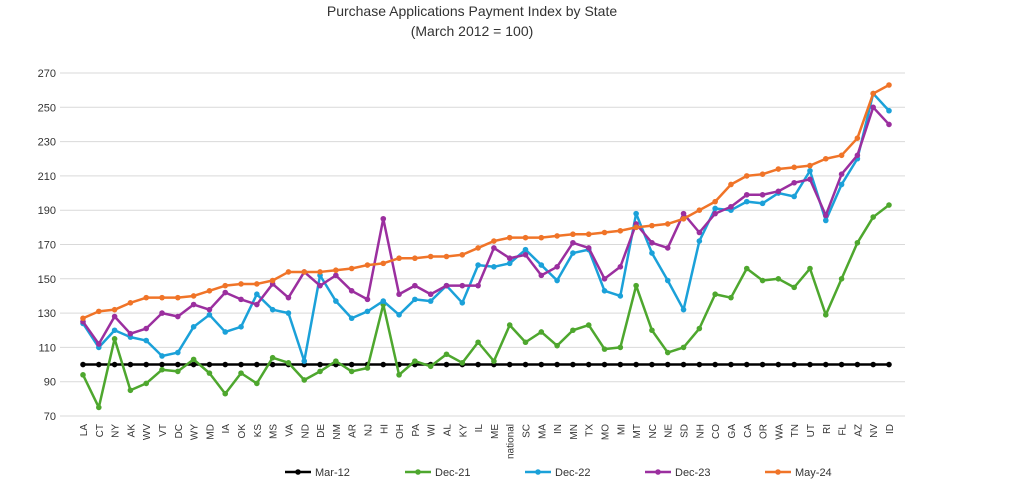  I want to click on legend-item: May-24, so click(798, 473).